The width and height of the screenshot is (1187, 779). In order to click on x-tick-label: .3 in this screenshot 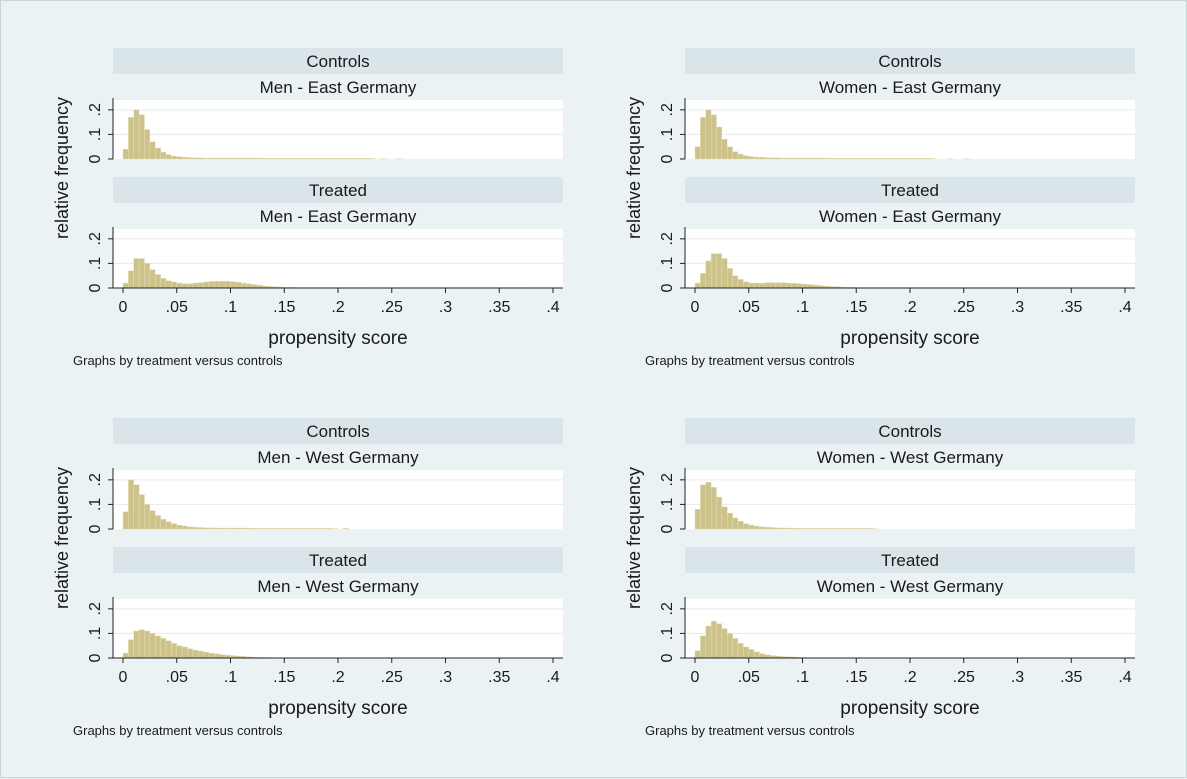, I will do `click(1017, 307)`.